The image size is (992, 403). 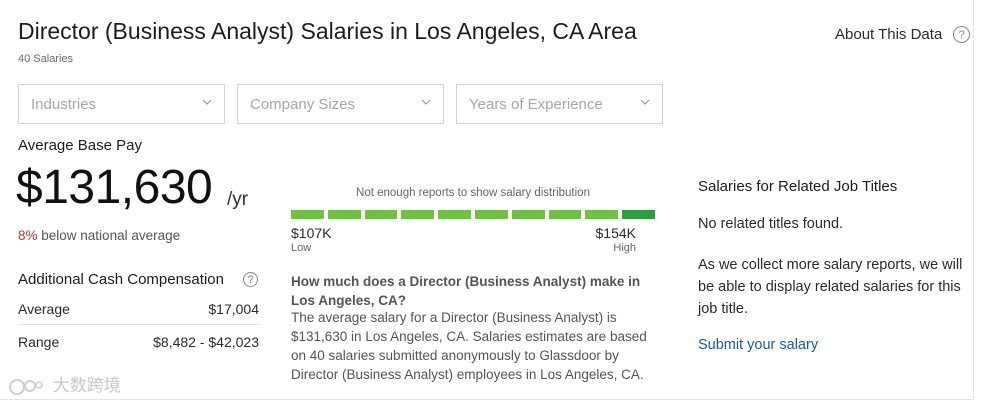 I want to click on range-low-value: $107K, so click(x=311, y=233).